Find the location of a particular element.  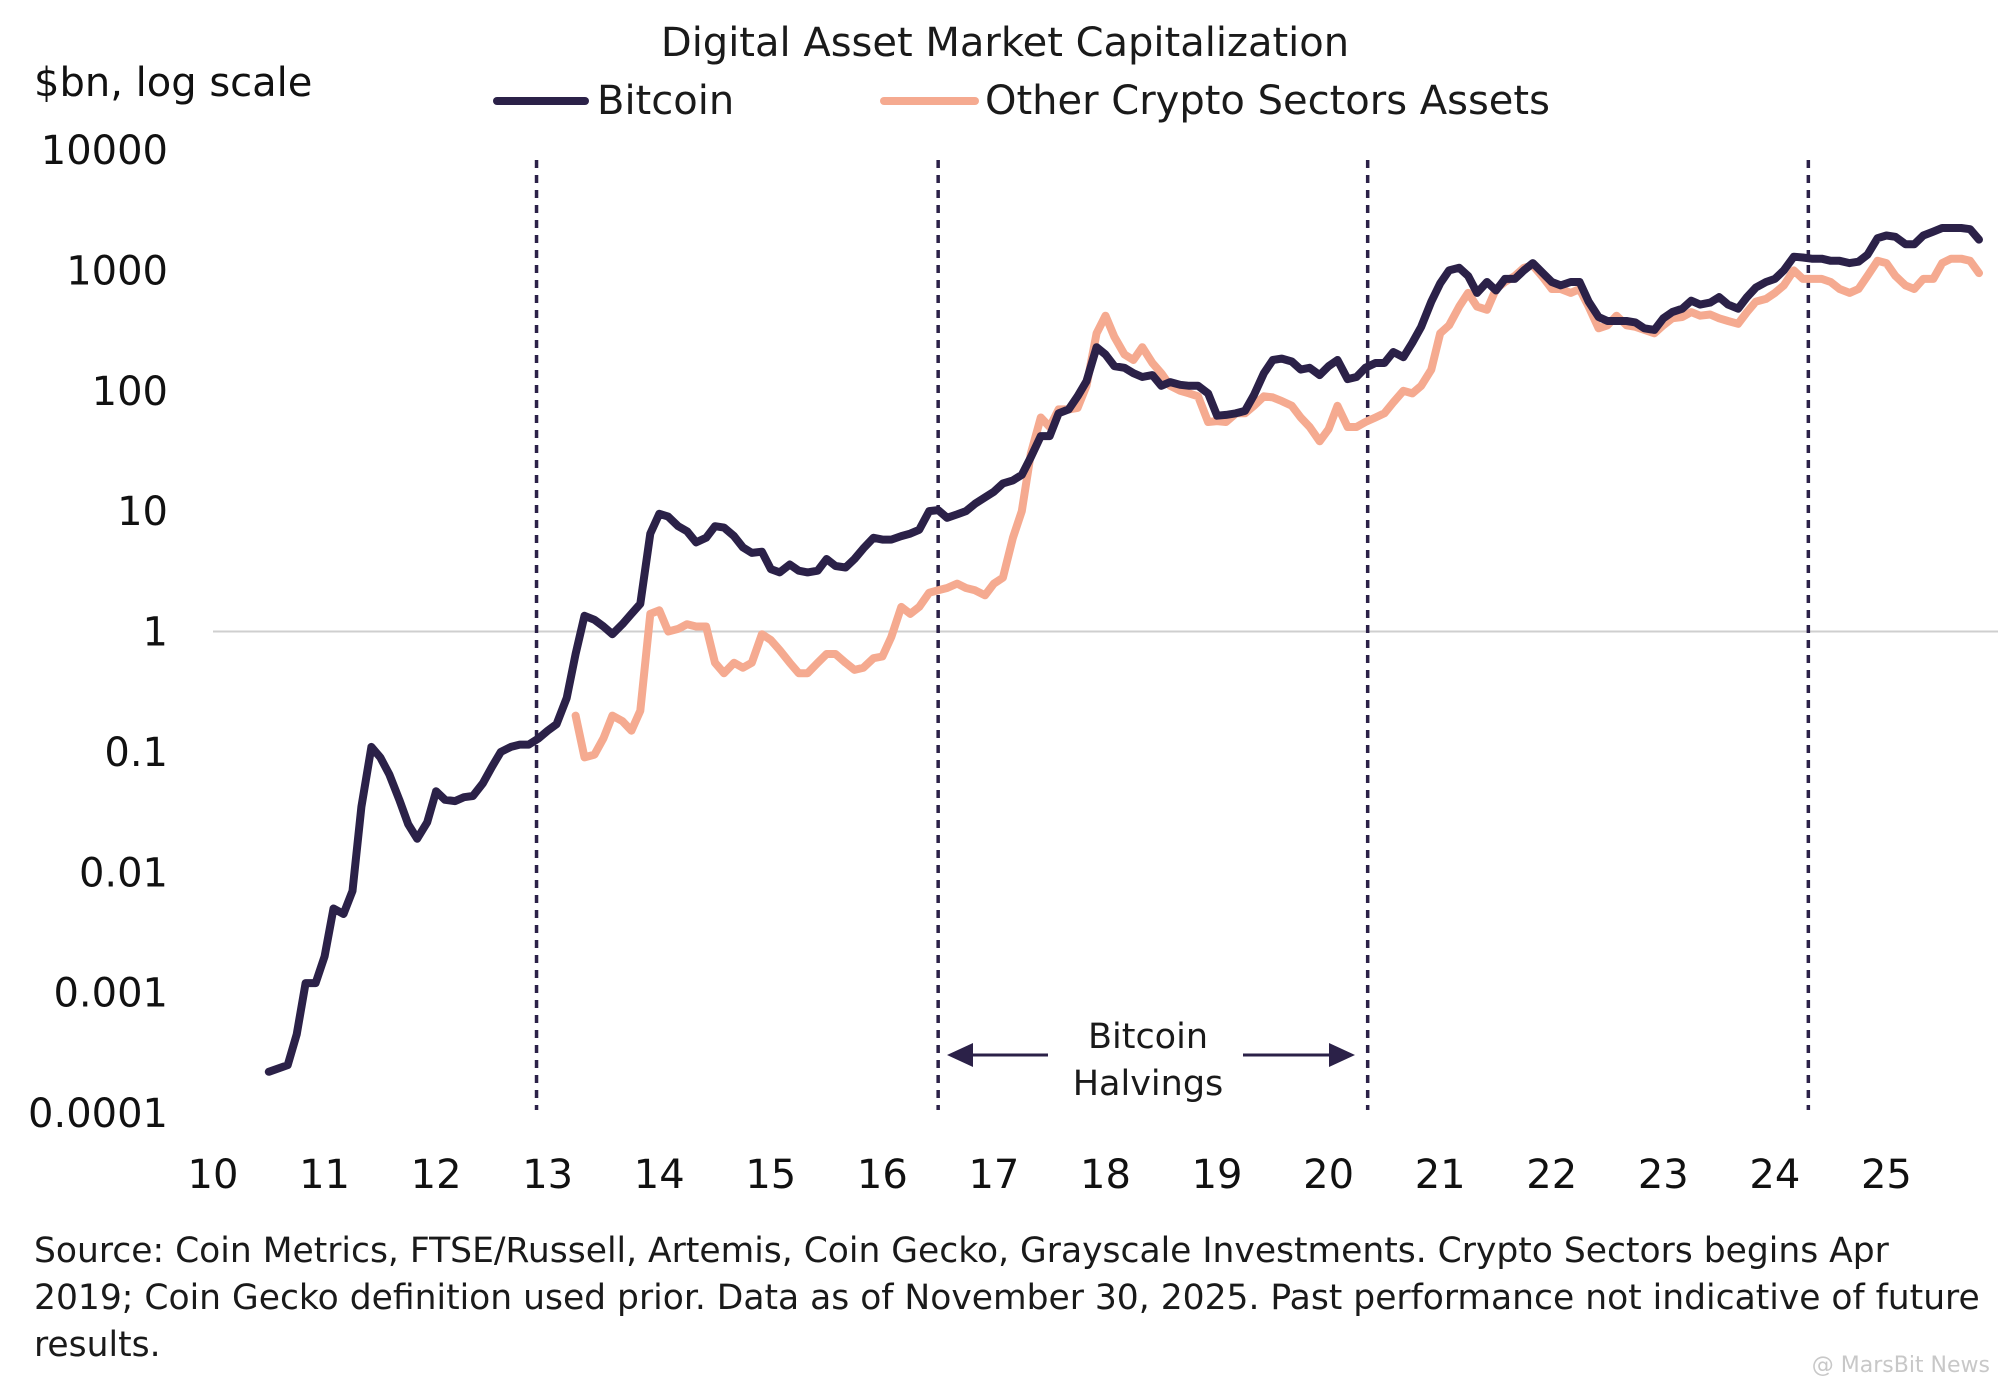

x-tick-label: 20 is located at coordinates (1328, 1175).